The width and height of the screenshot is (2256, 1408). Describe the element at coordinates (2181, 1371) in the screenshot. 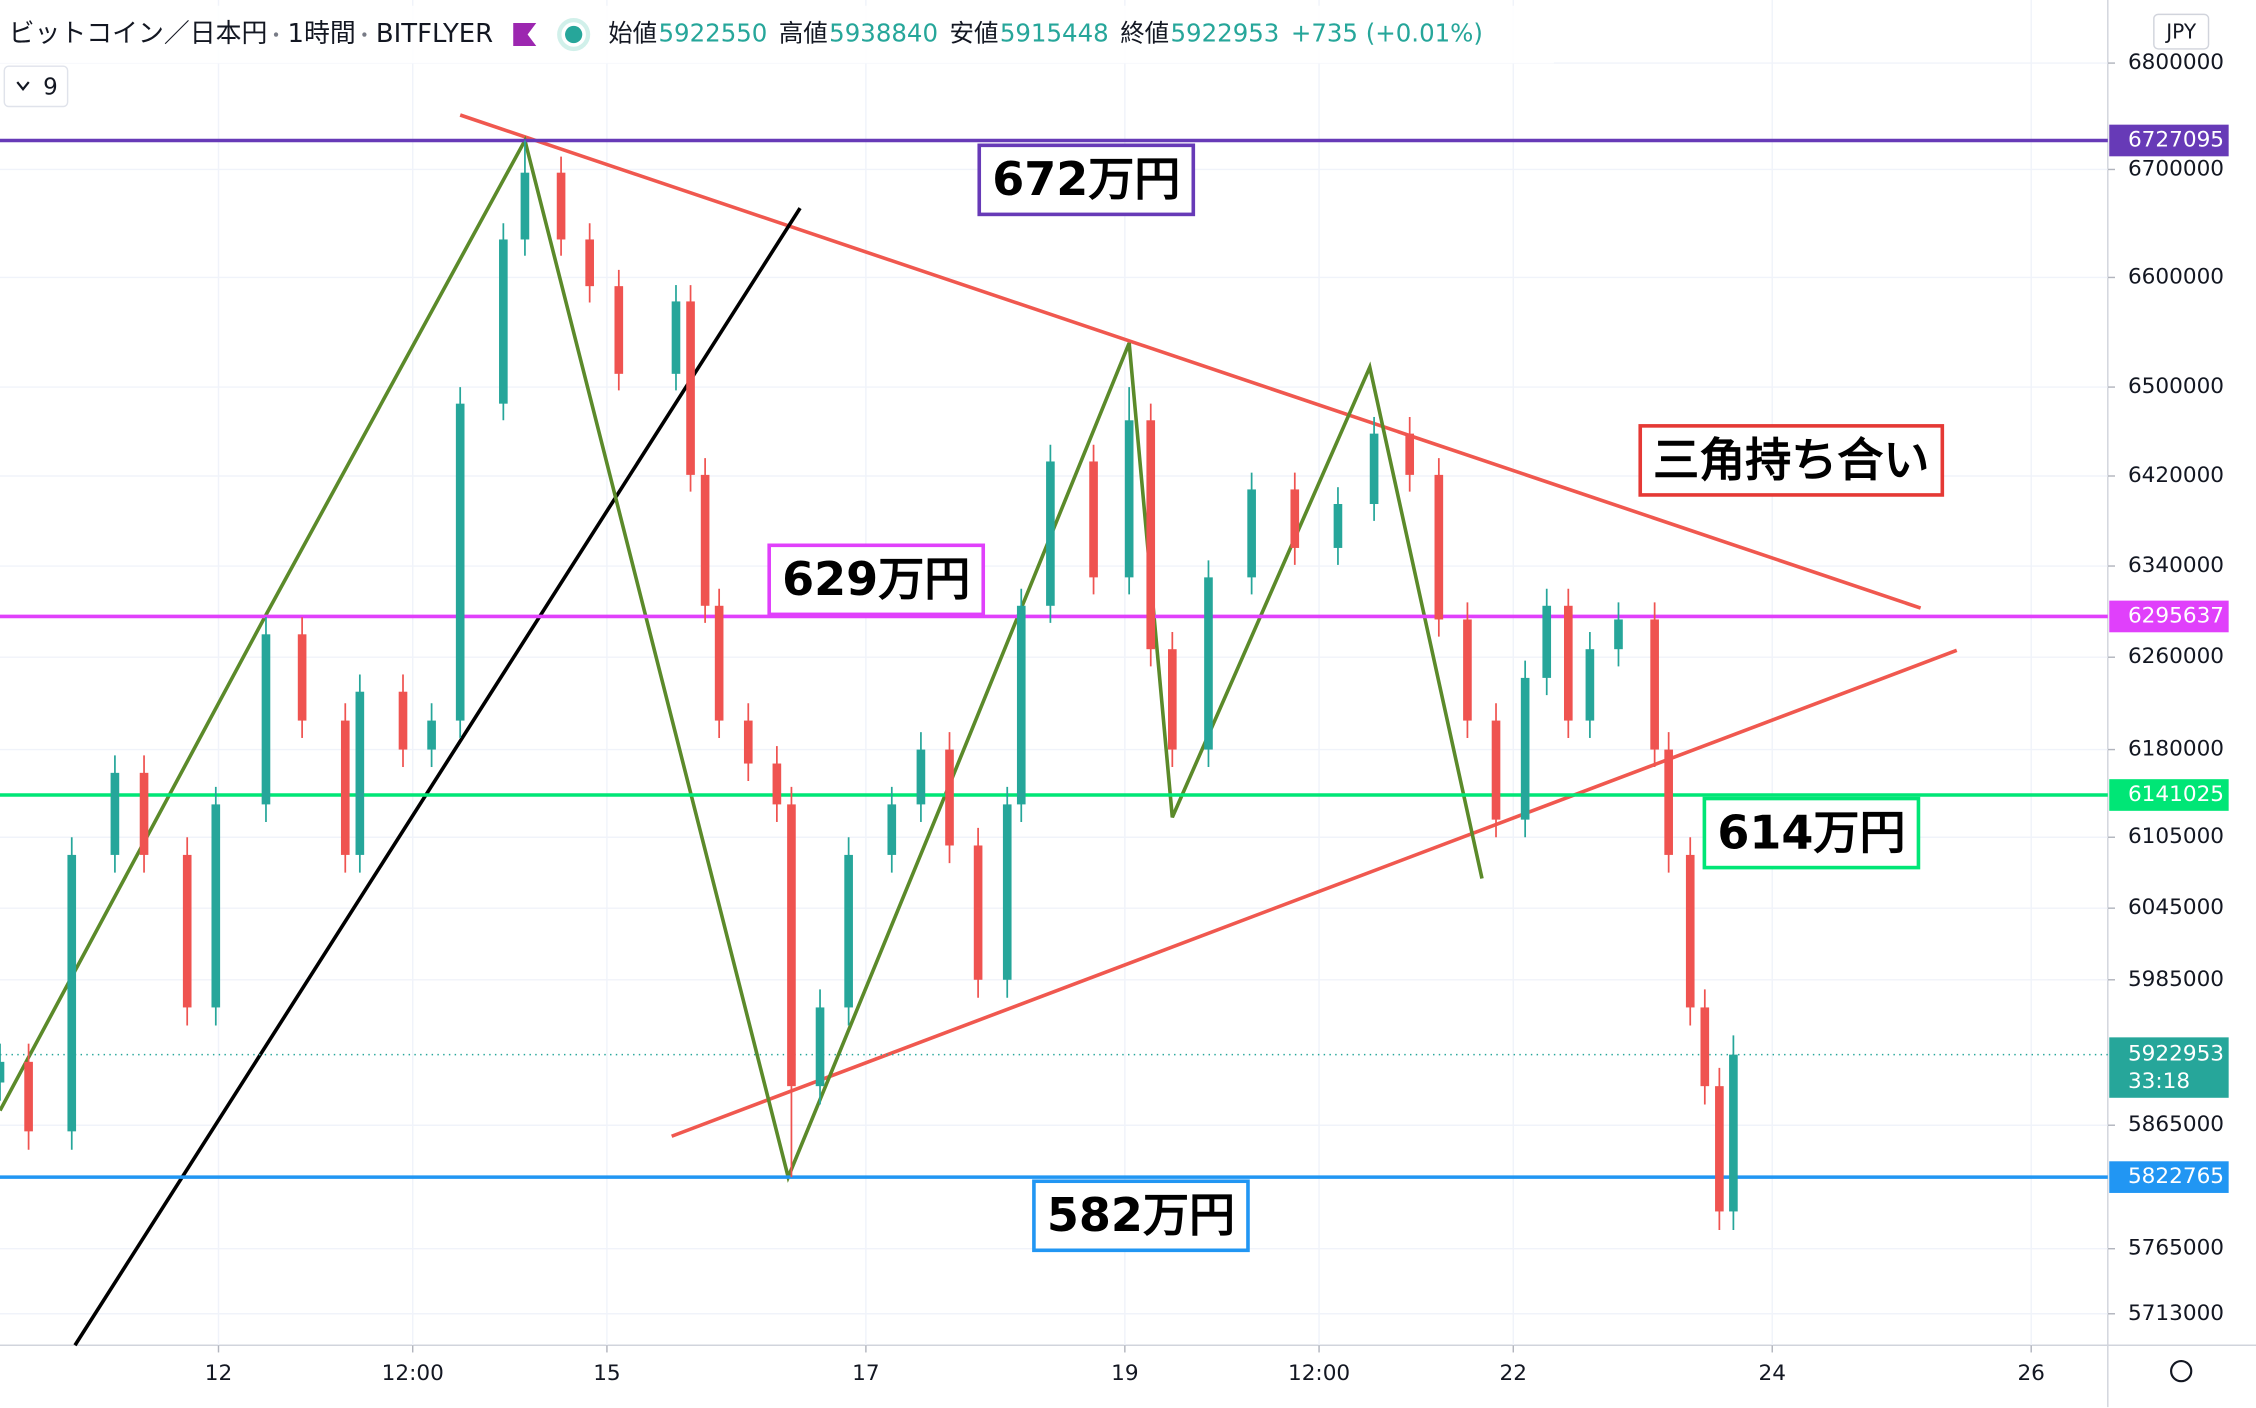

I see `settings-icon` at that location.